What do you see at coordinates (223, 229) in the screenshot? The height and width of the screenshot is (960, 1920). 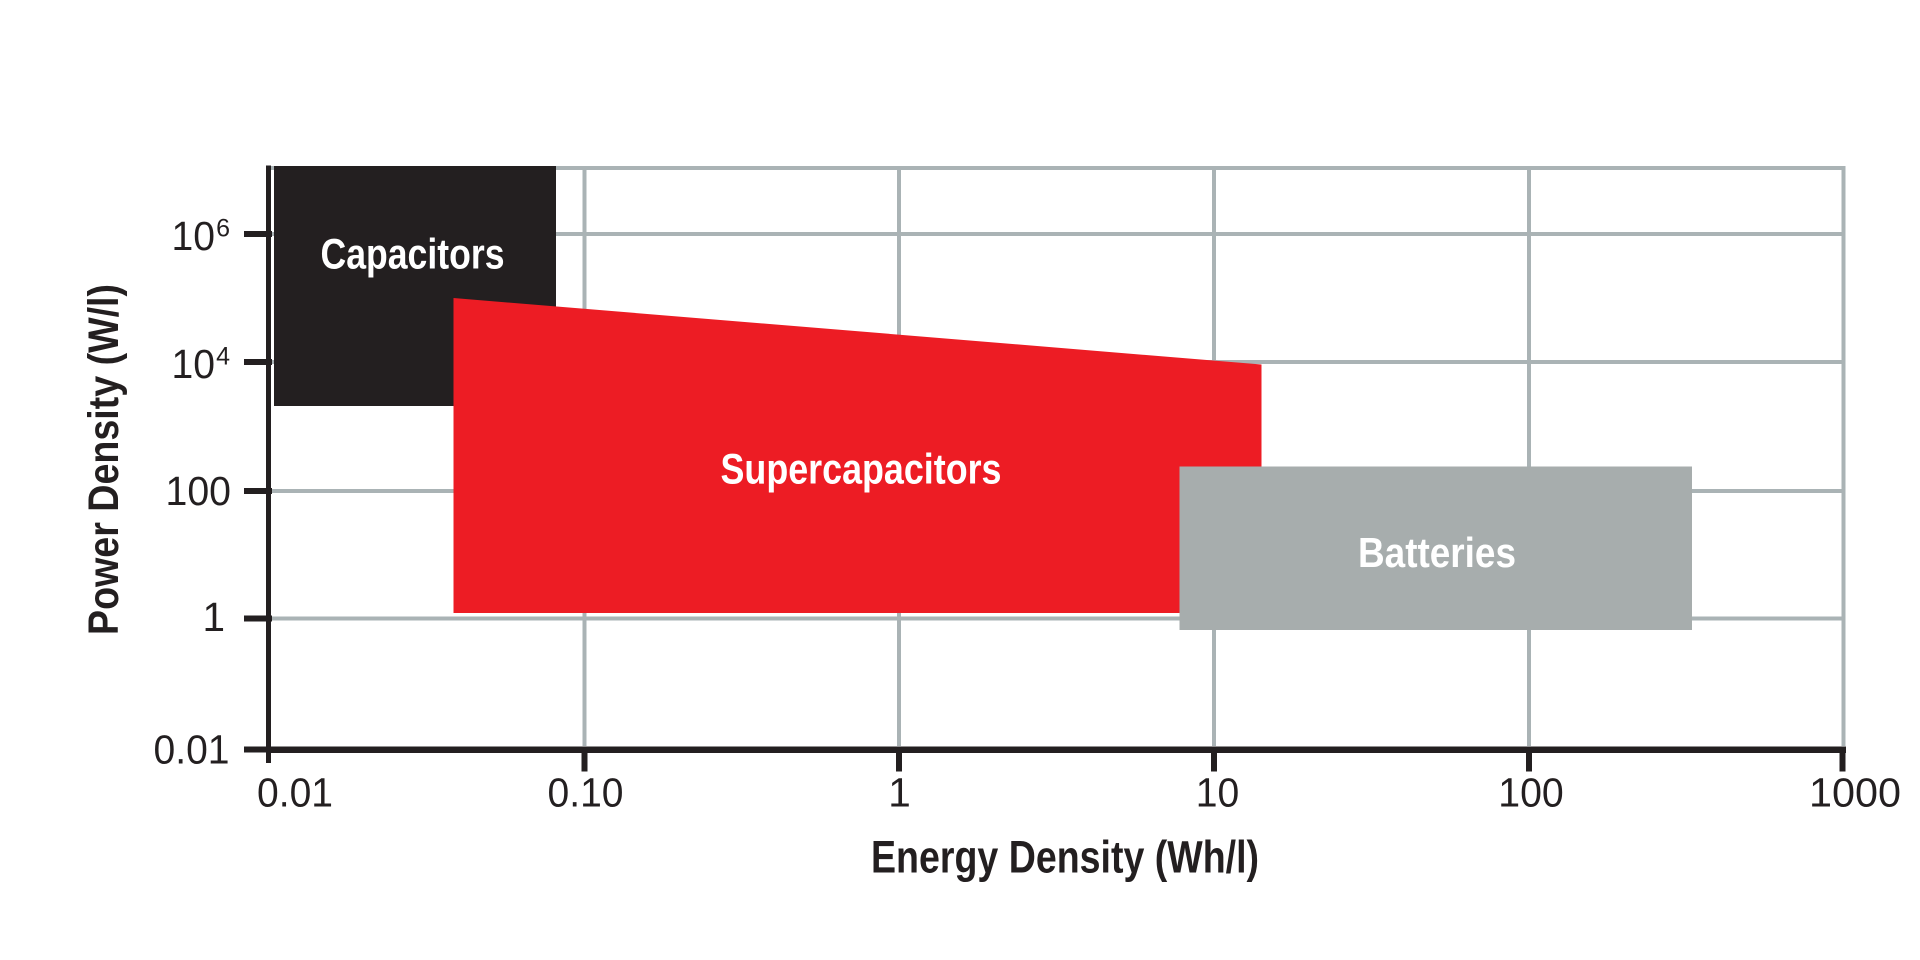 I see `svg-text: 6` at bounding box center [223, 229].